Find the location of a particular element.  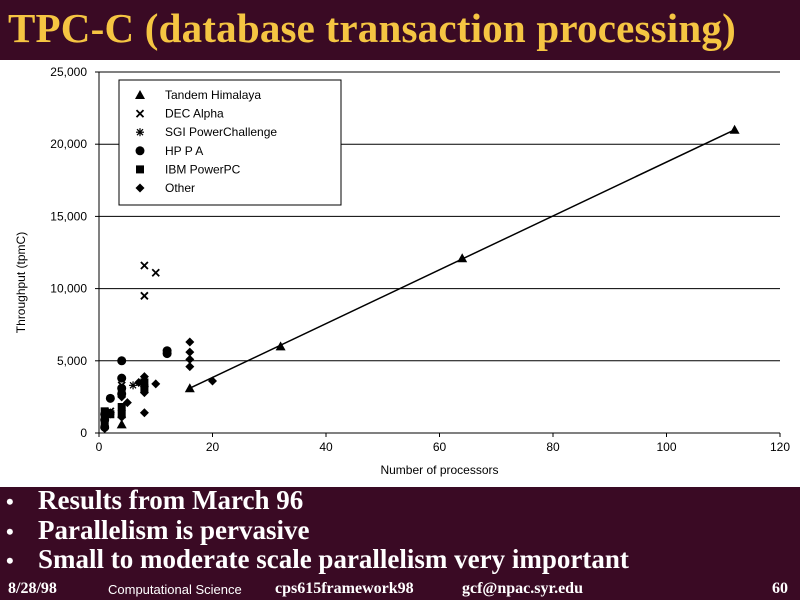

x-legend-icon is located at coordinates (140, 113).